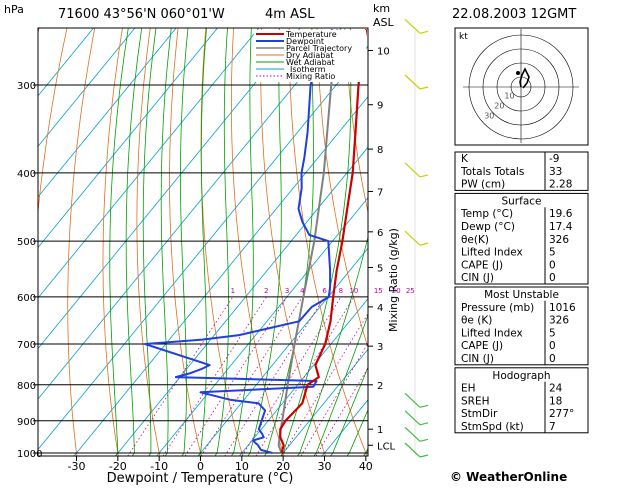 This screenshot has height=490, width=629. What do you see at coordinates (492, 427) in the screenshot?
I see `index-label: StmSpd (kt)` at bounding box center [492, 427].